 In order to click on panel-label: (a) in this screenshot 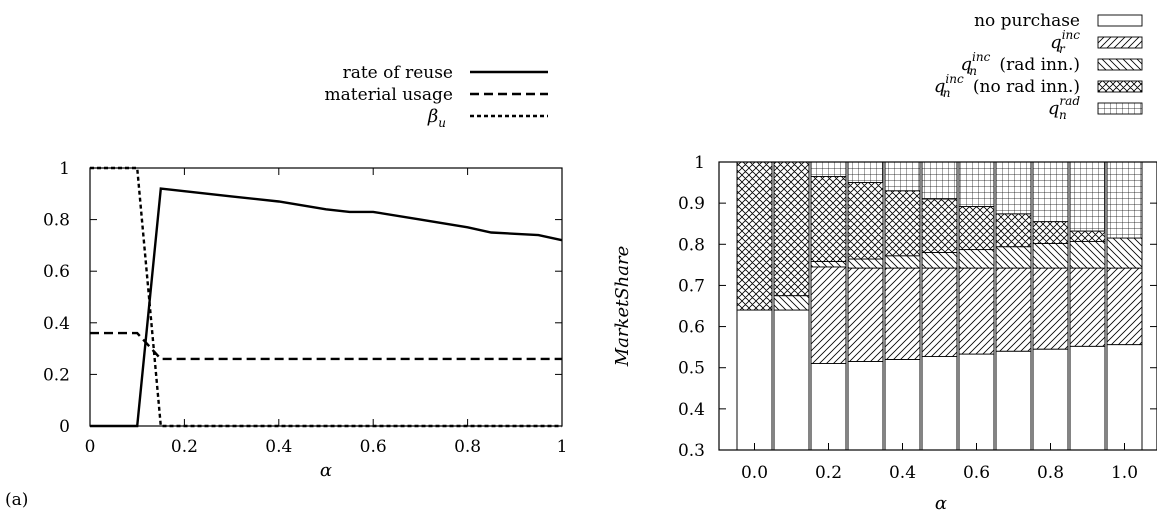, I will do `click(16, 500)`.